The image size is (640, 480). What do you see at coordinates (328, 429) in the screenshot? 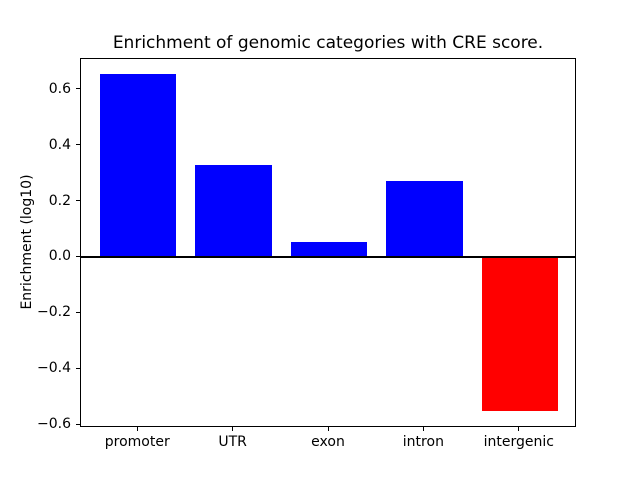
I see `x-tick-mark-exon` at bounding box center [328, 429].